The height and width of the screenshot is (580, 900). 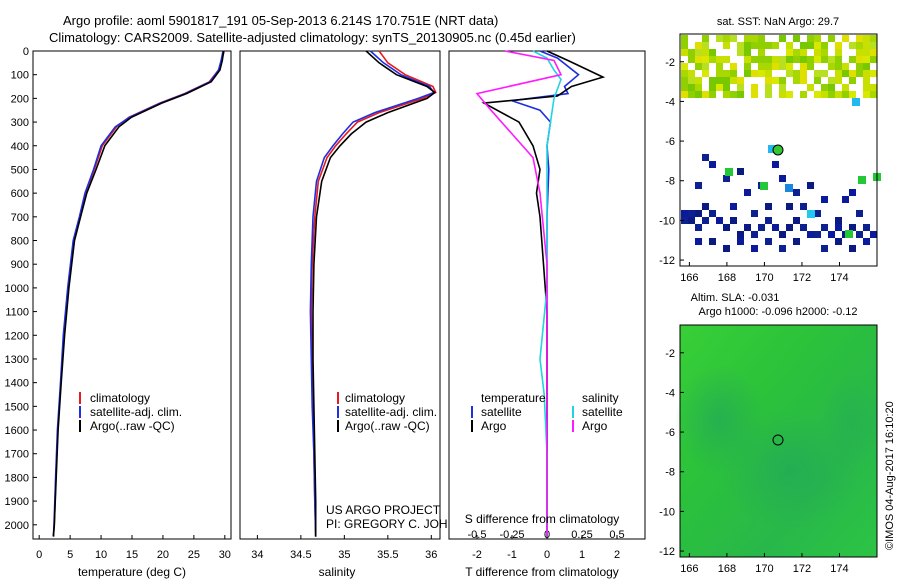 I want to click on x-tick-label: 0, so click(x=39, y=555).